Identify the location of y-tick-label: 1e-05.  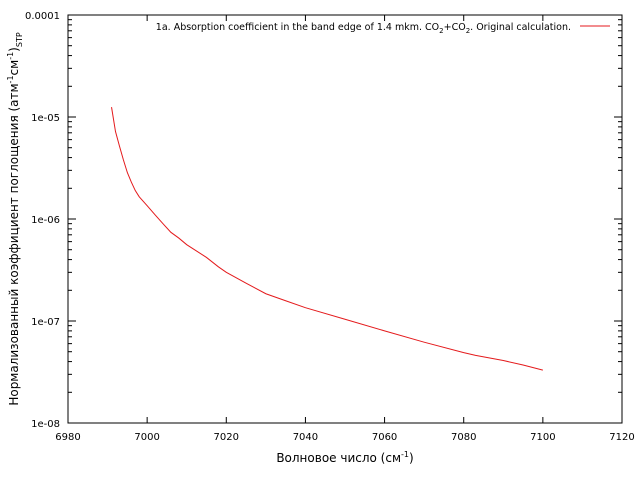
(45, 118).